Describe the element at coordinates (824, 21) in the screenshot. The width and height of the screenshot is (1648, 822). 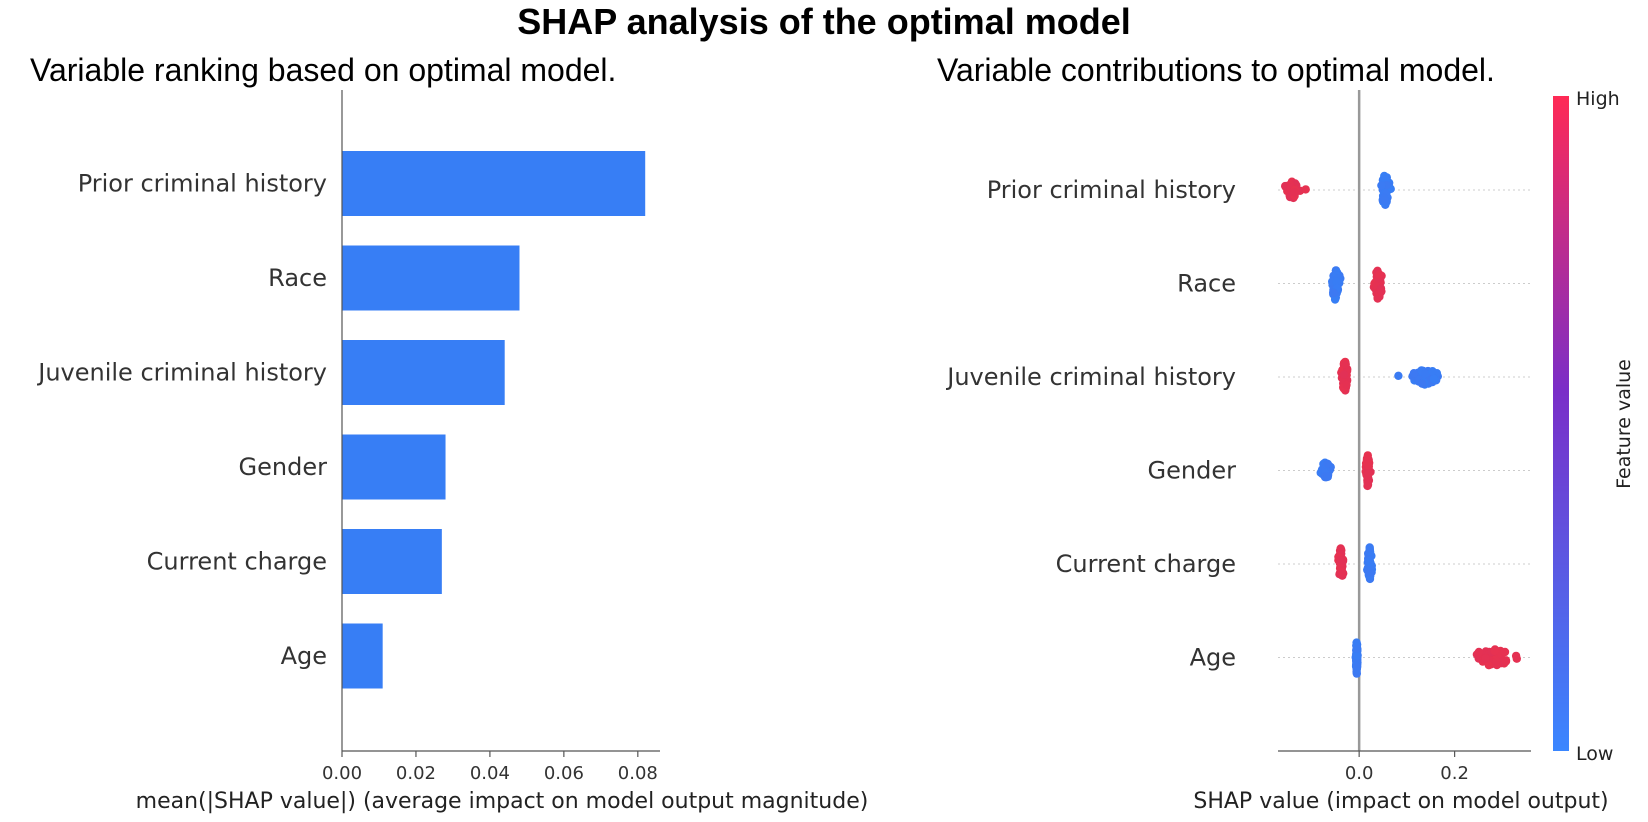
I see `main-title: SHAP analysis of the optimal model` at that location.